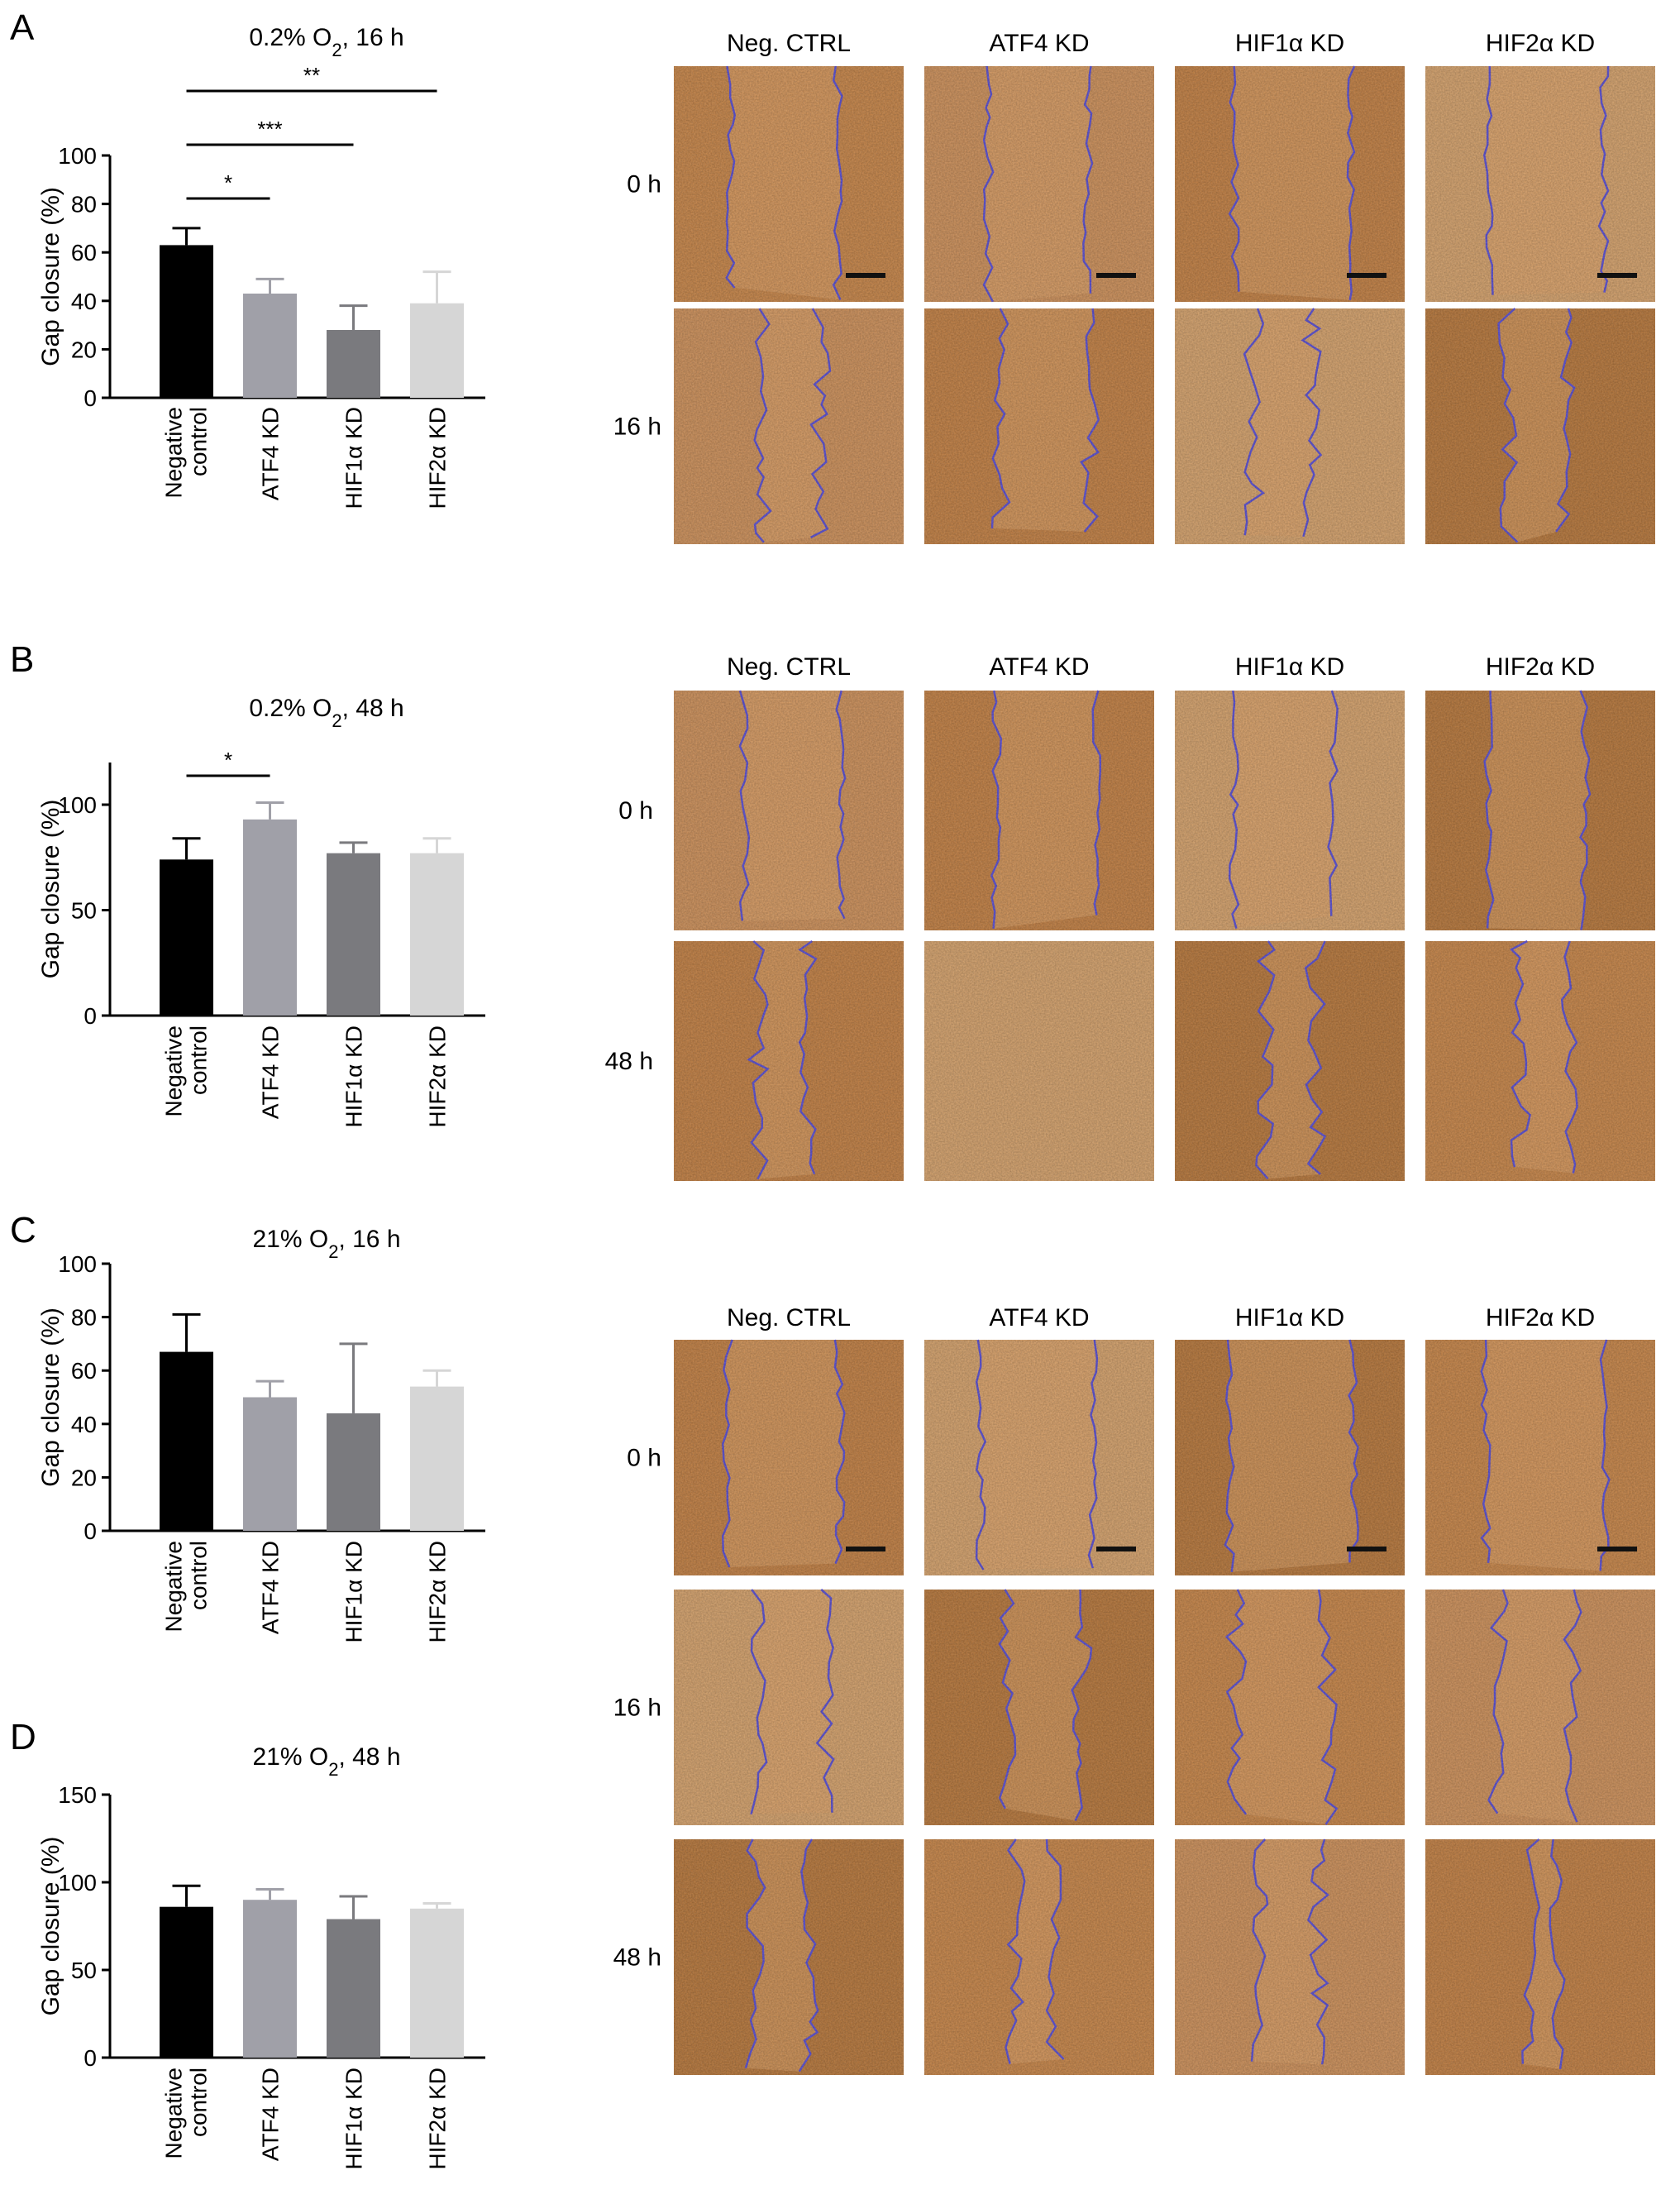 This screenshot has width=1680, height=2204. What do you see at coordinates (77, 1795) in the screenshot?
I see `y-tick-label: 150` at bounding box center [77, 1795].